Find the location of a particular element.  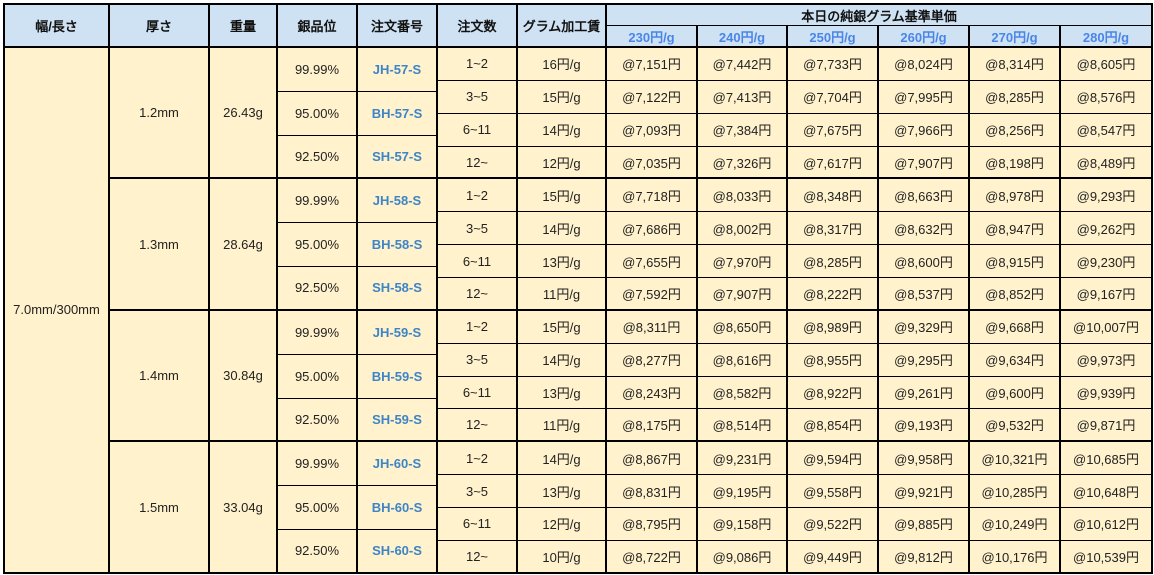

price-cell: @8,002円 is located at coordinates (743, 229).